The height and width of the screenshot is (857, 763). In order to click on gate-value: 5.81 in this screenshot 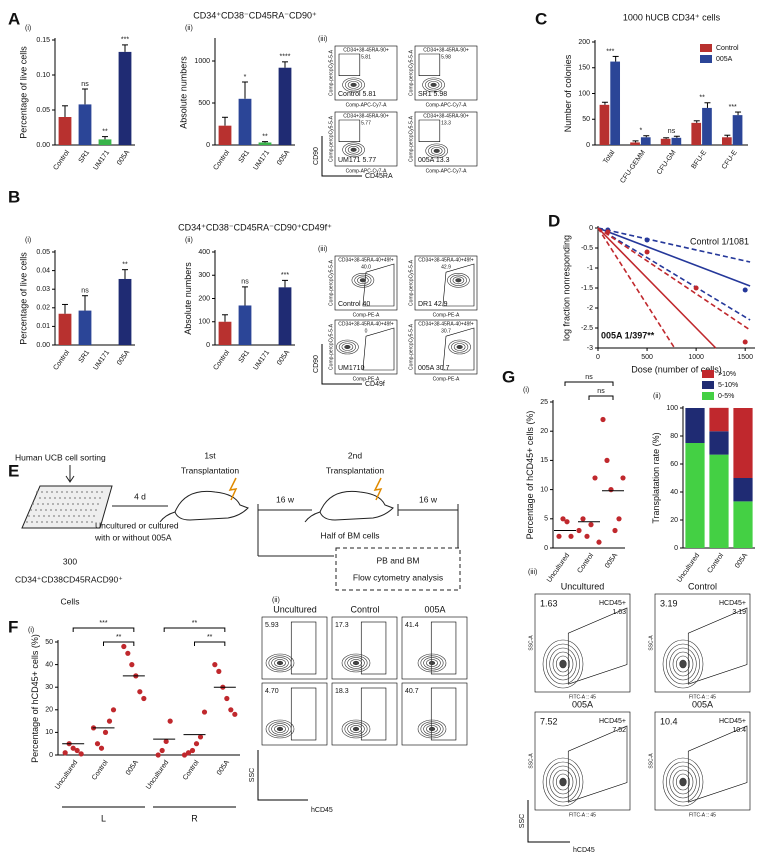, I will do `click(366, 57)`.